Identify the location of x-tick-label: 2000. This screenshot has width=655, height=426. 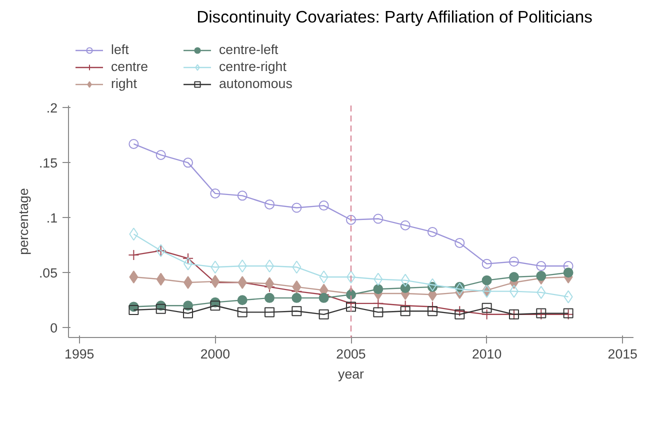
(215, 354).